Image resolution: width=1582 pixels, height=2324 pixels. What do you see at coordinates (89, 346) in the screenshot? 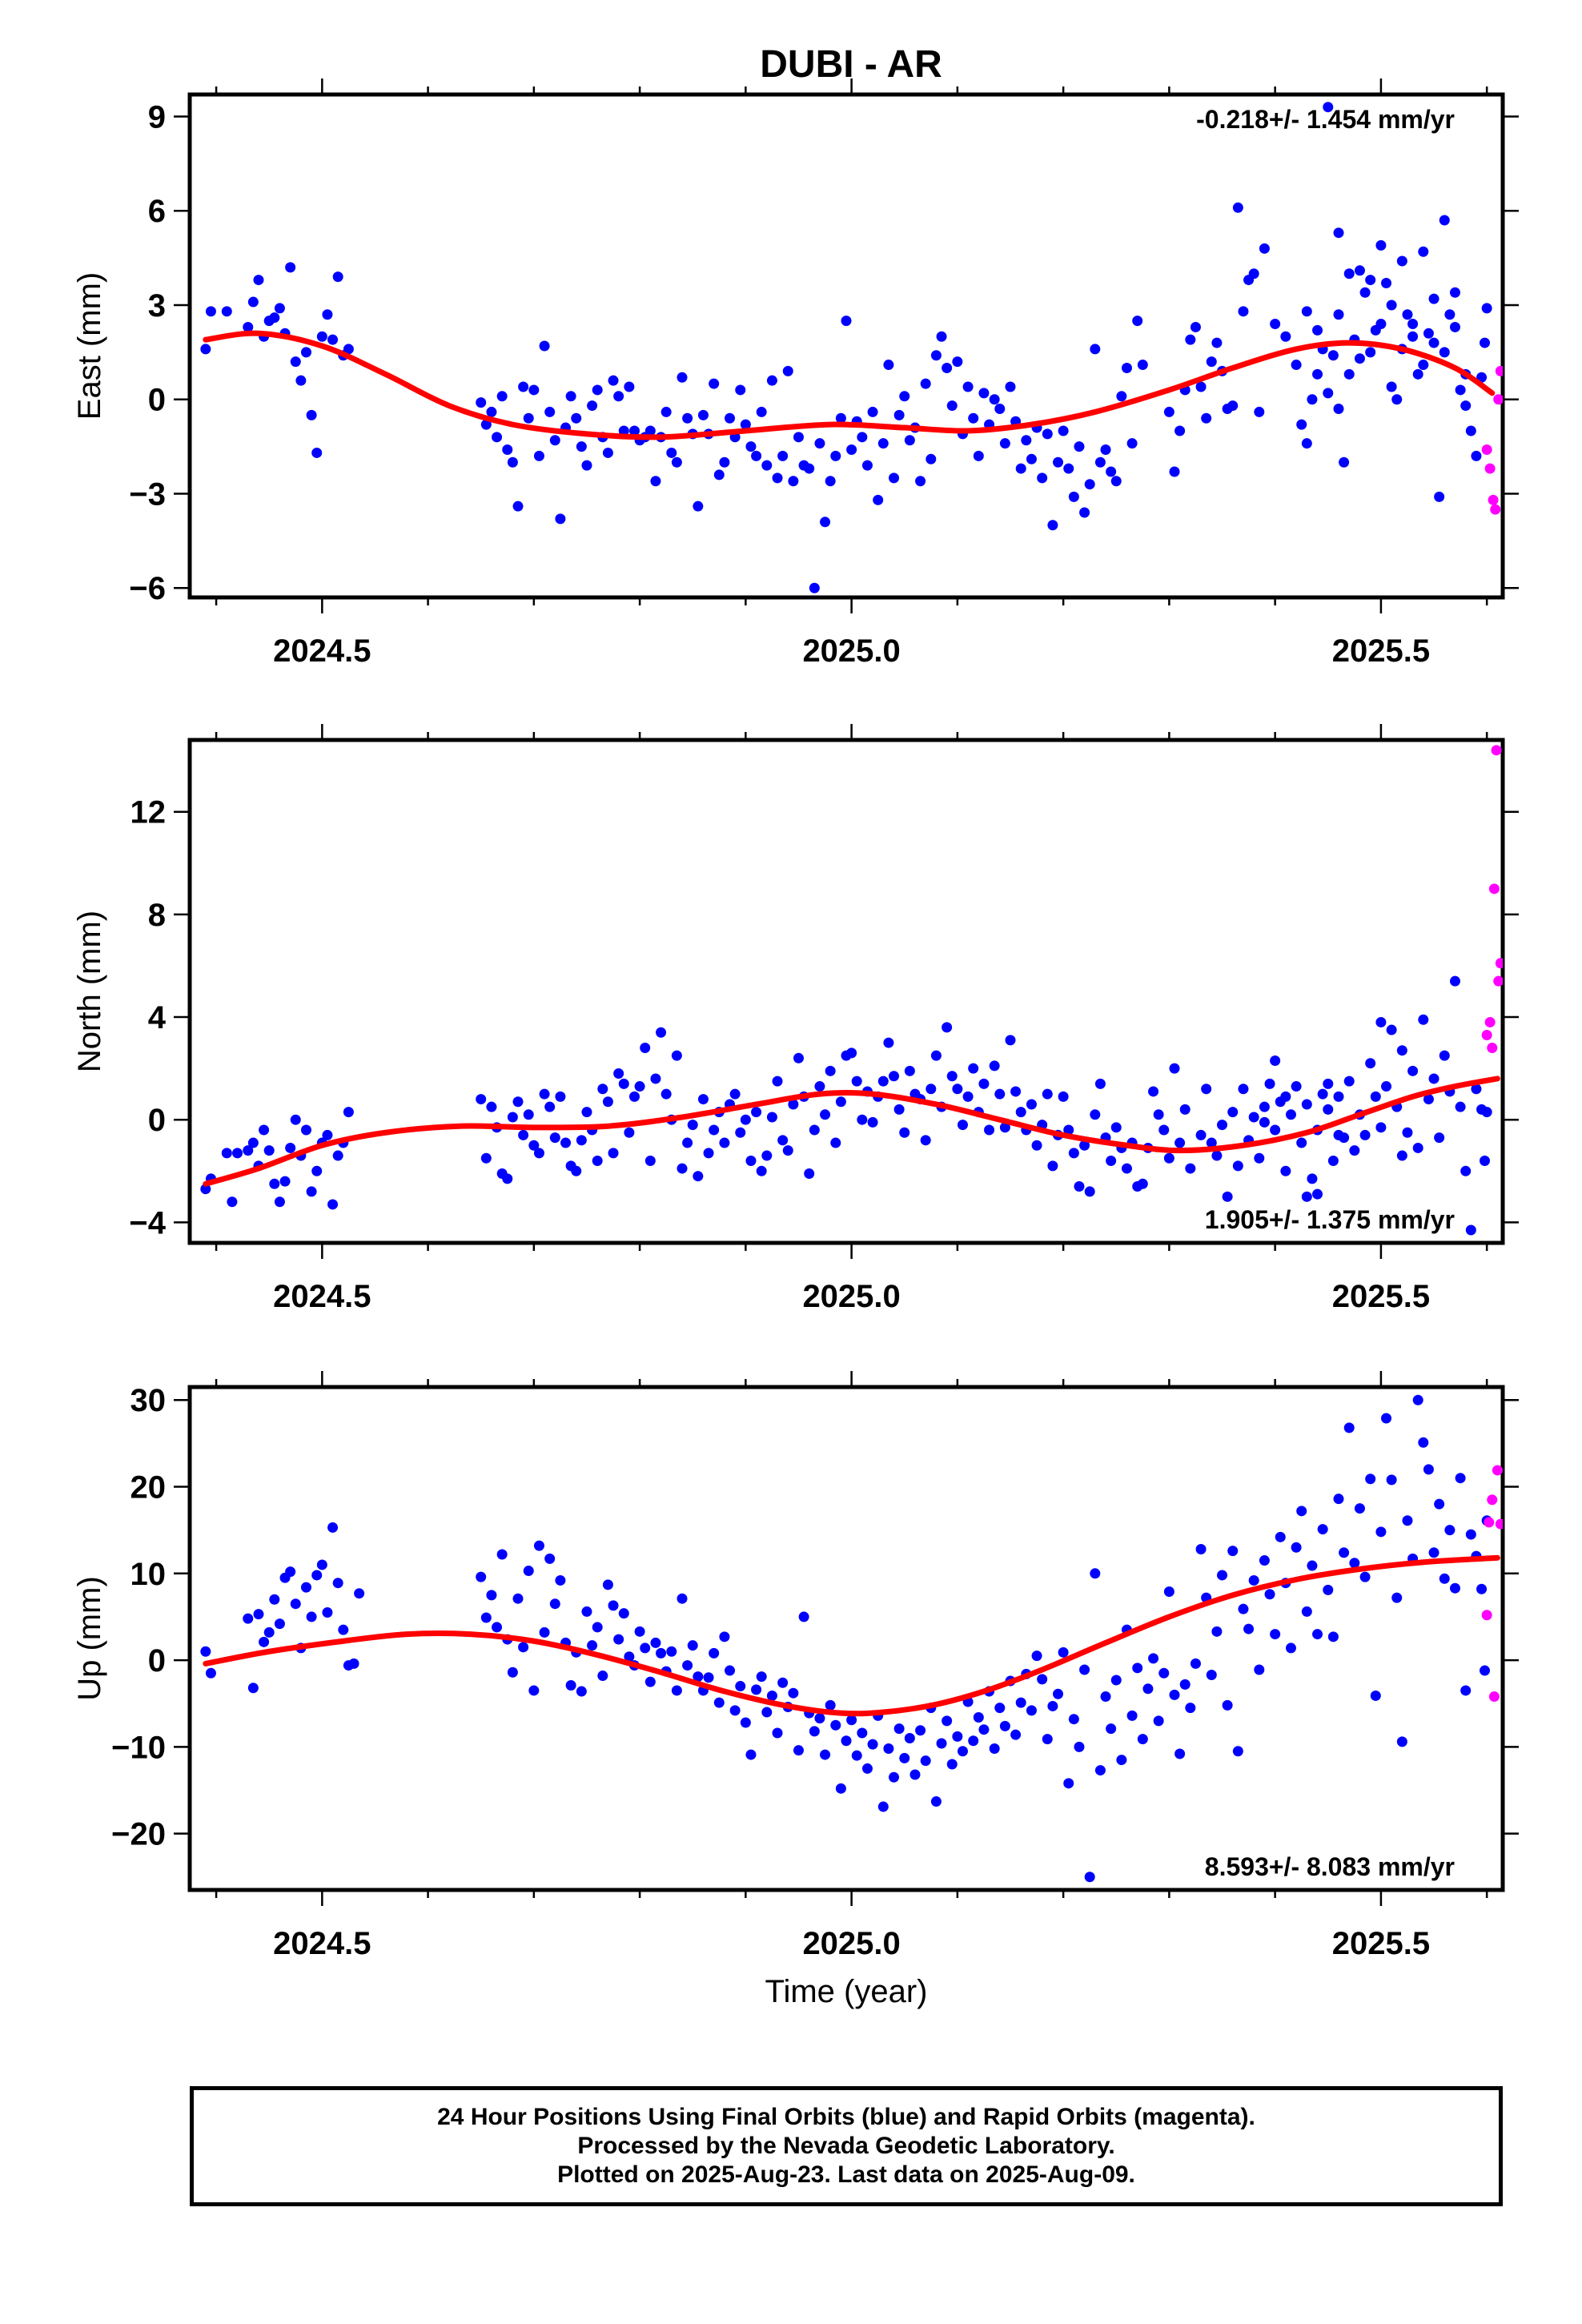
I see `y-axis-label: East (mm)` at bounding box center [89, 346].